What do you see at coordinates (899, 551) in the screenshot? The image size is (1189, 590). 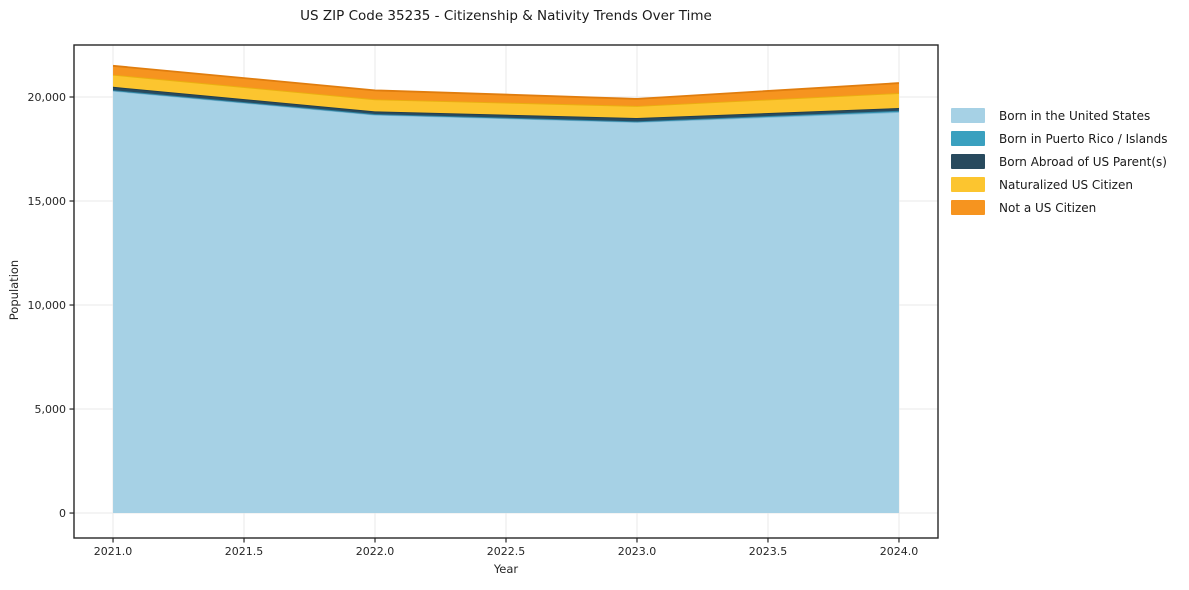 I see `x-tick-label: 2024.0` at bounding box center [899, 551].